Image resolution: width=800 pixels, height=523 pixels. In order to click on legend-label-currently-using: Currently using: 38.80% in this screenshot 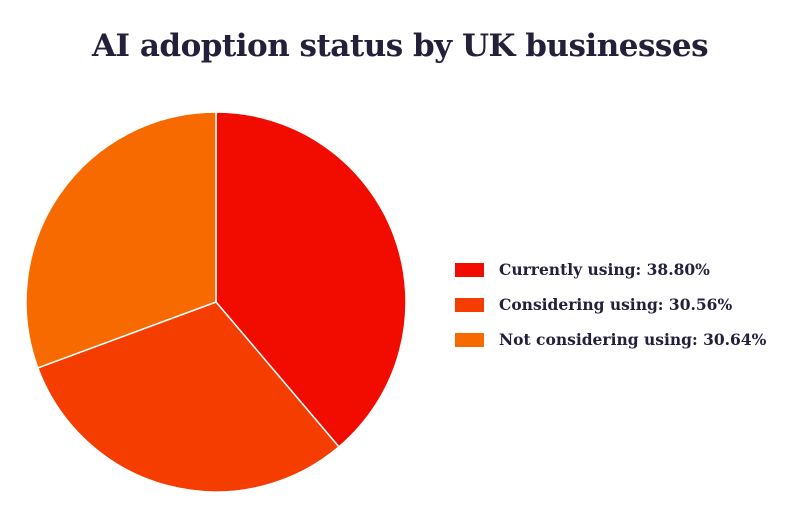, I will do `click(604, 269)`.